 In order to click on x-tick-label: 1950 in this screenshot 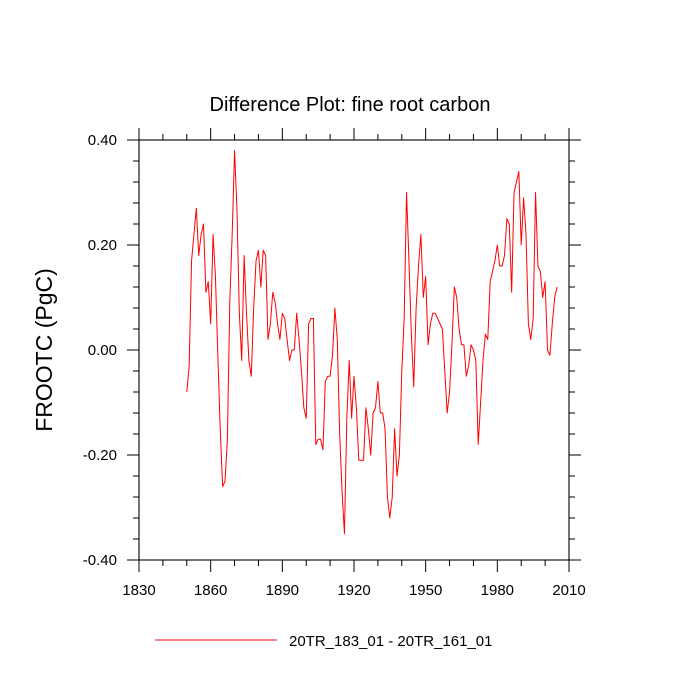, I will do `click(425, 590)`.